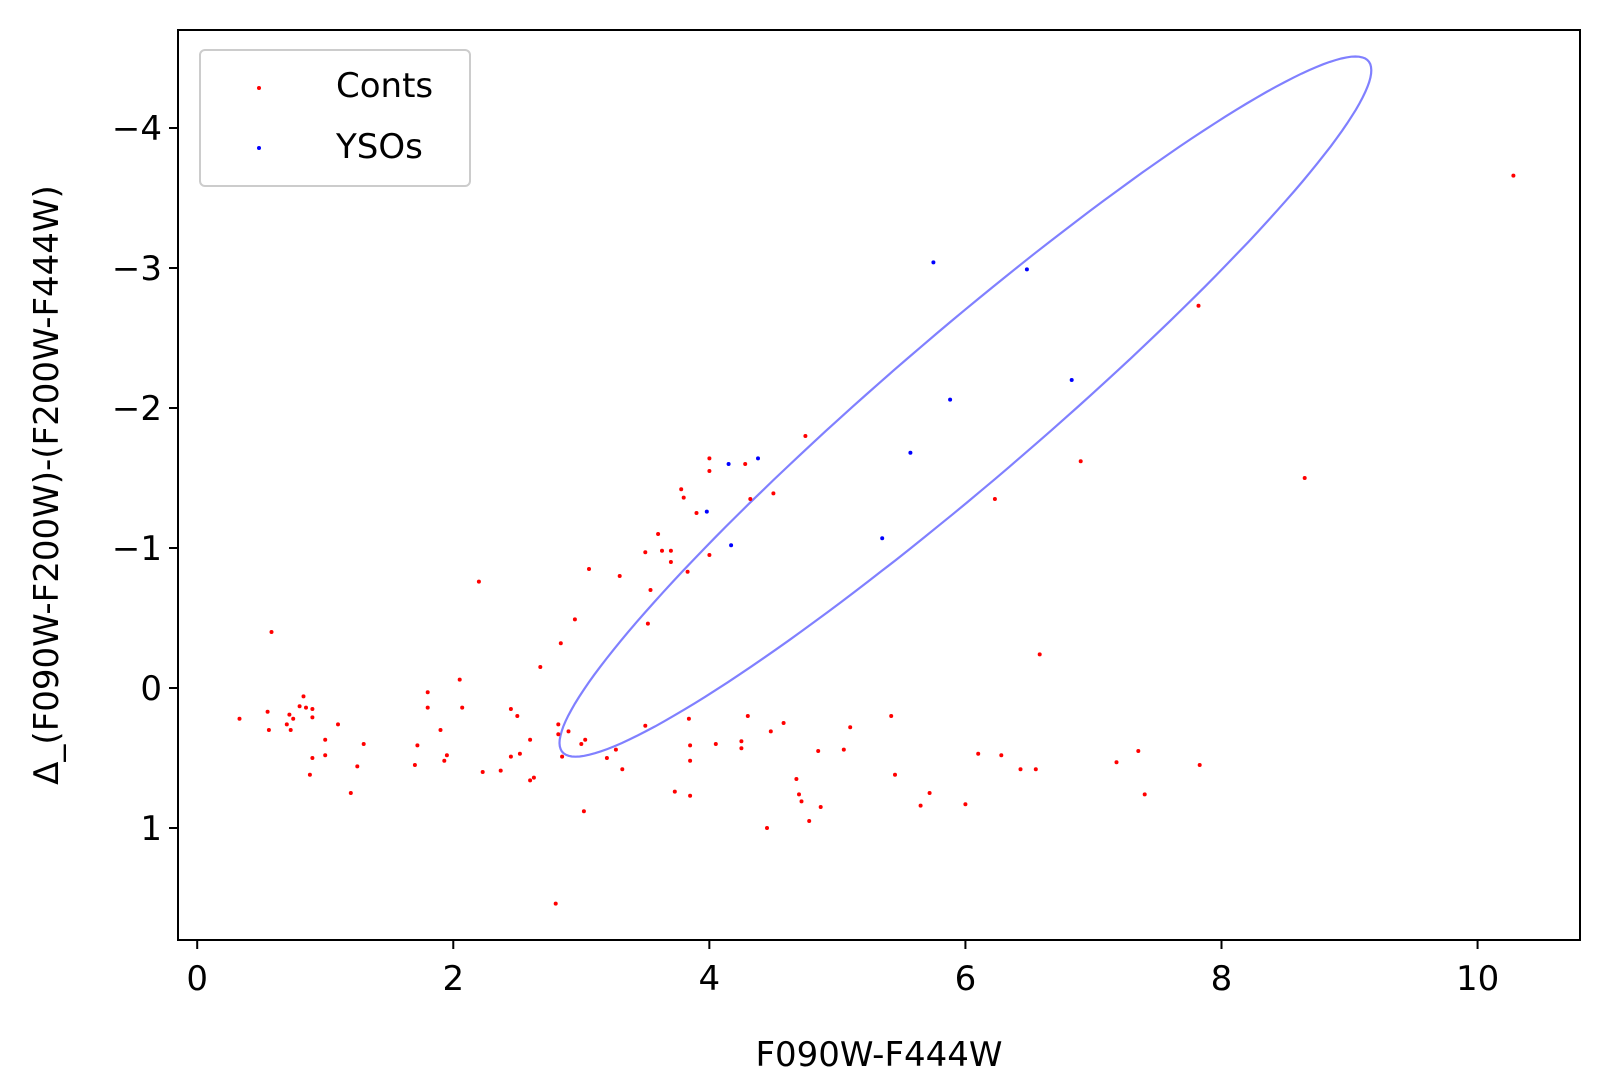  I want to click on legend-box, so click(335, 118).